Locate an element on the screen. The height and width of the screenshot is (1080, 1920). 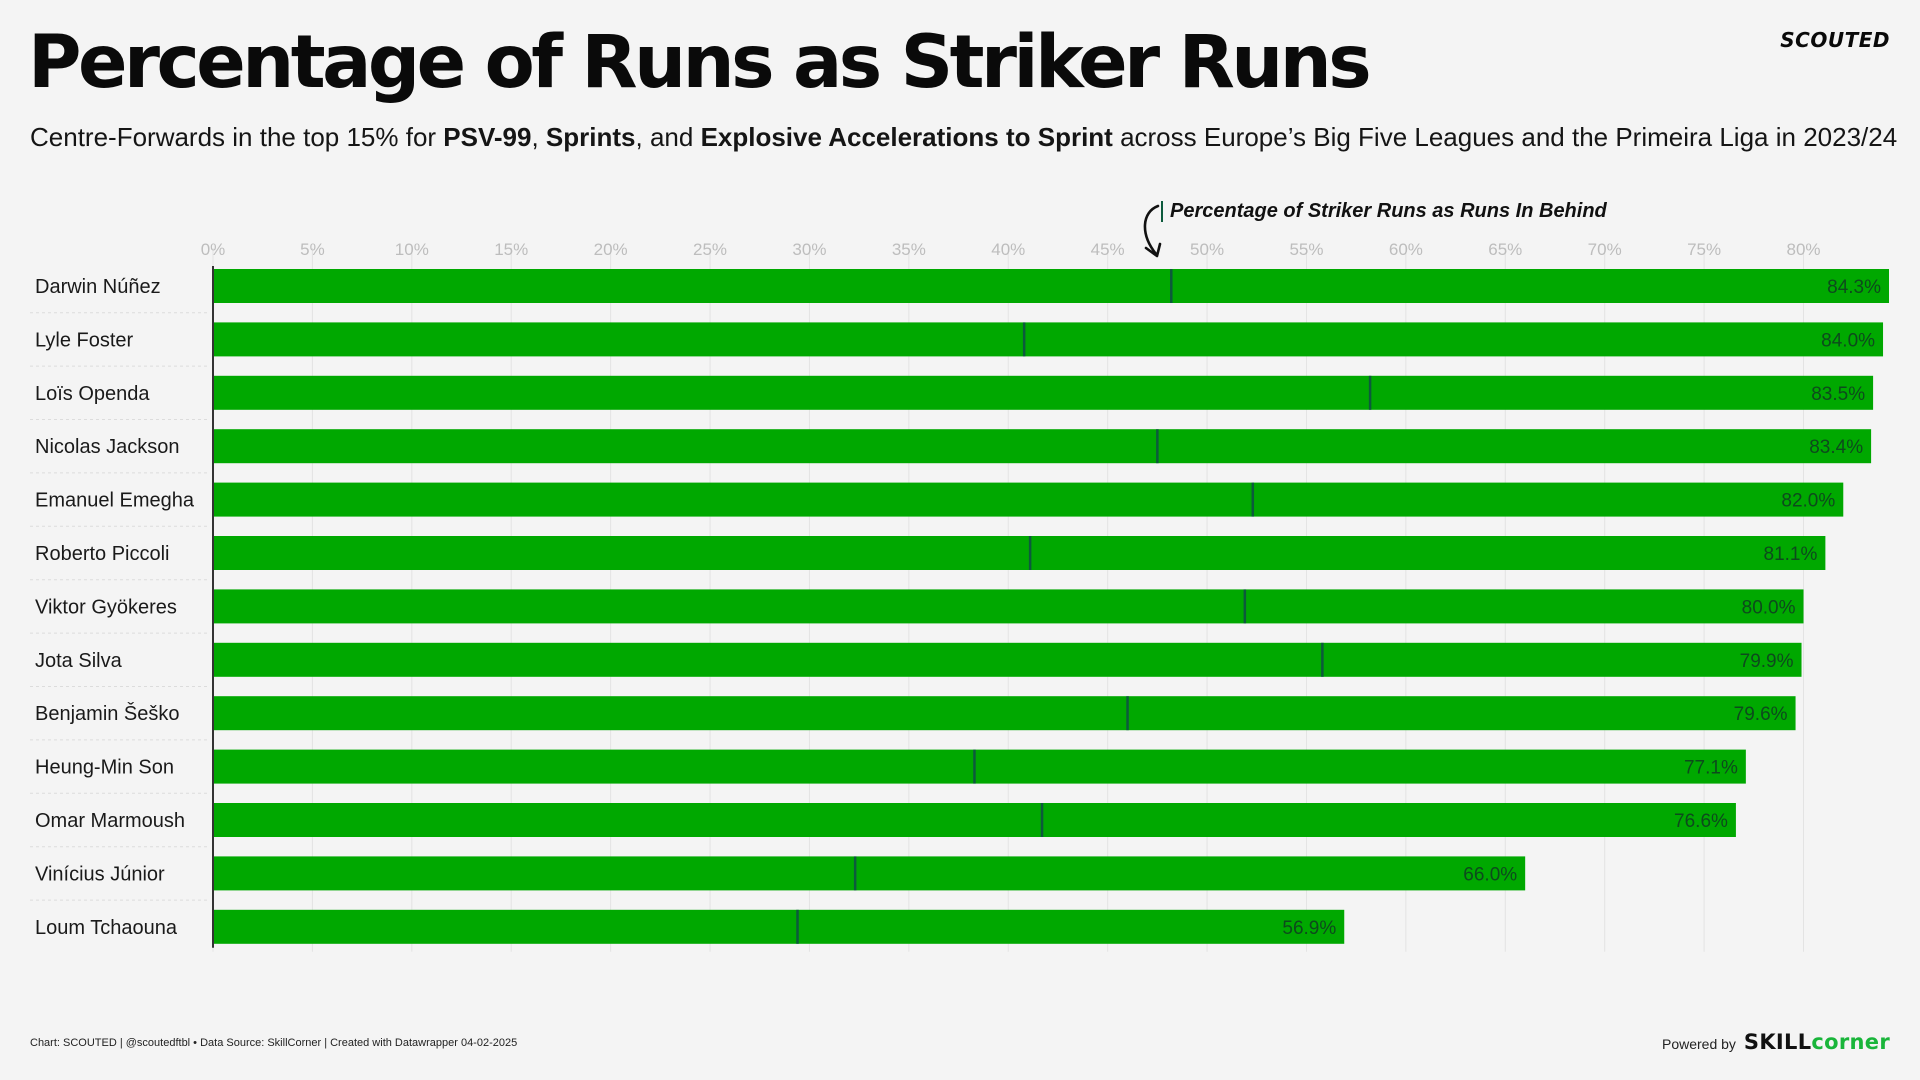
subtitle-part: Sprints is located at coordinates (590, 137).